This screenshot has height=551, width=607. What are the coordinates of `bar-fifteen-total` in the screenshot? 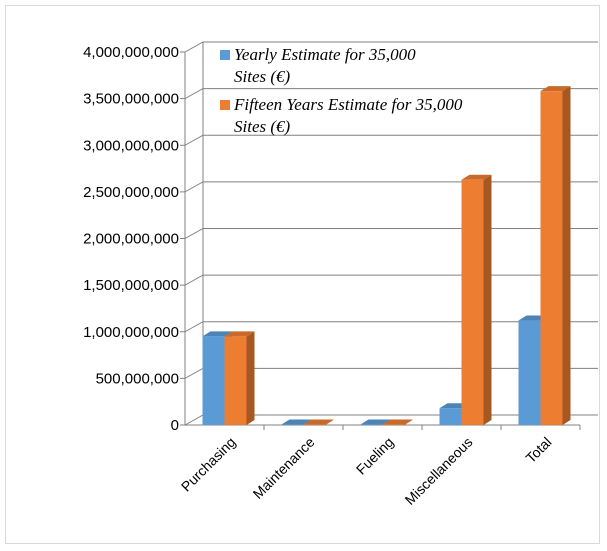 It's located at (555, 255).